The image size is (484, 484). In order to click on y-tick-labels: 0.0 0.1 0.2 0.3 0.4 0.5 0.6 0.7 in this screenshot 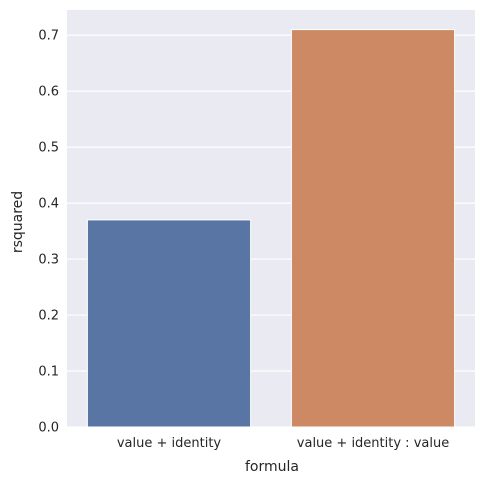, I will do `click(48, 232)`.